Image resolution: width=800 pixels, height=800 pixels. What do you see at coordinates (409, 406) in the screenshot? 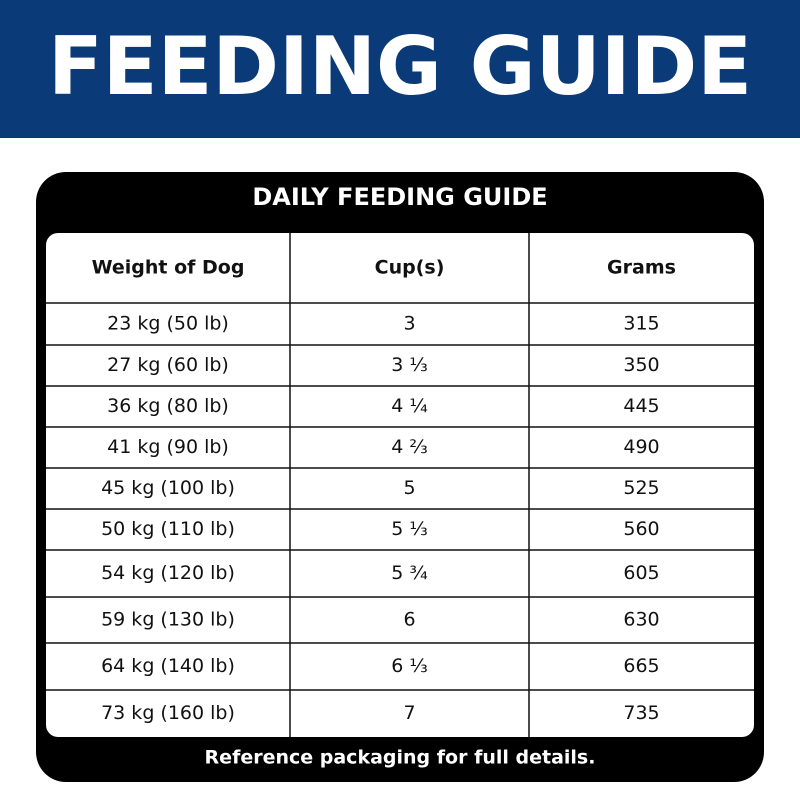
I see `table-cell: 4 ¼` at bounding box center [409, 406].